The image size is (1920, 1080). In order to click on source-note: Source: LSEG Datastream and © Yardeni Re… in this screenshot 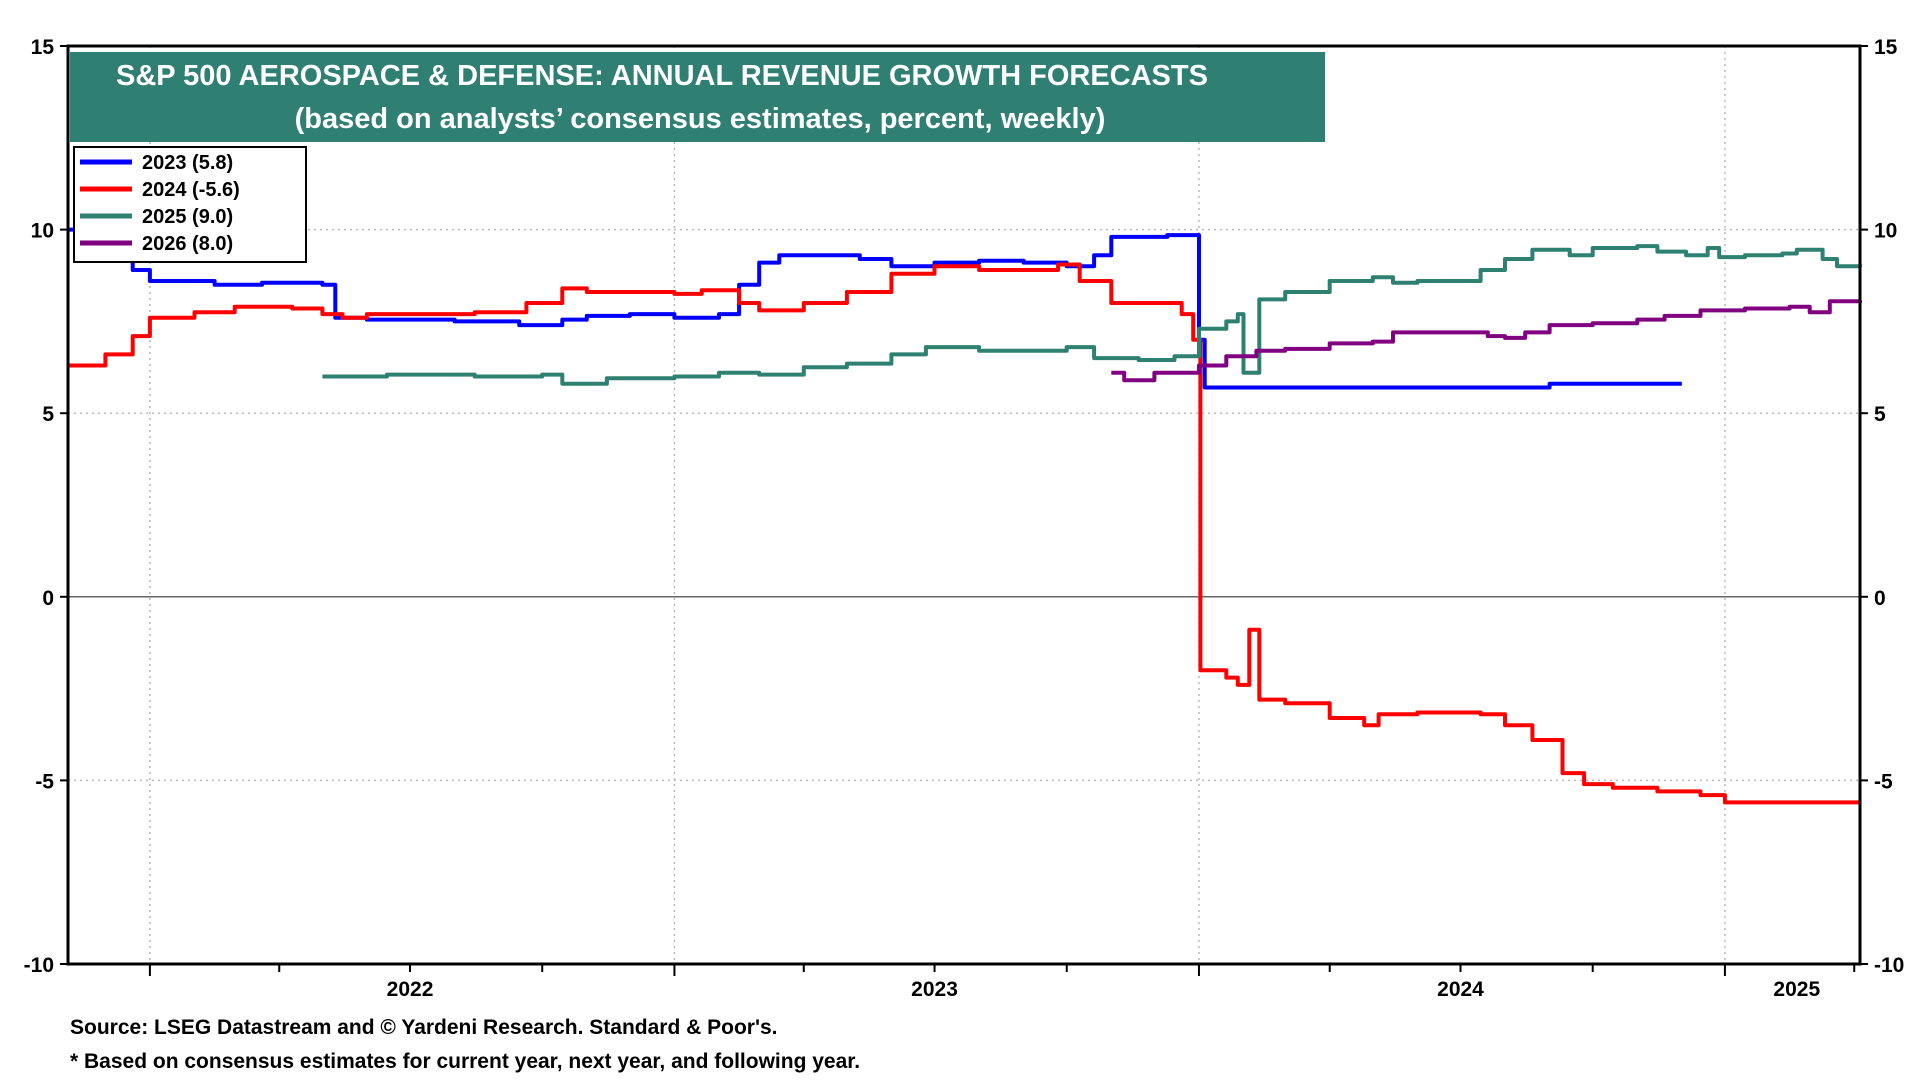, I will do `click(424, 1027)`.